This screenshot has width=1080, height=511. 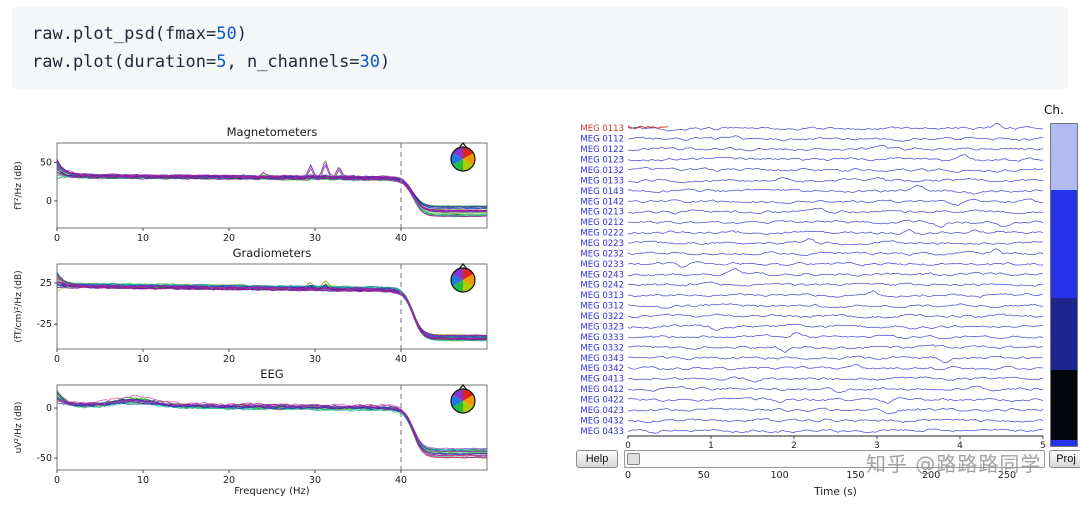 What do you see at coordinates (272, 253) in the screenshot?
I see `plot-title: Gradiometers` at bounding box center [272, 253].